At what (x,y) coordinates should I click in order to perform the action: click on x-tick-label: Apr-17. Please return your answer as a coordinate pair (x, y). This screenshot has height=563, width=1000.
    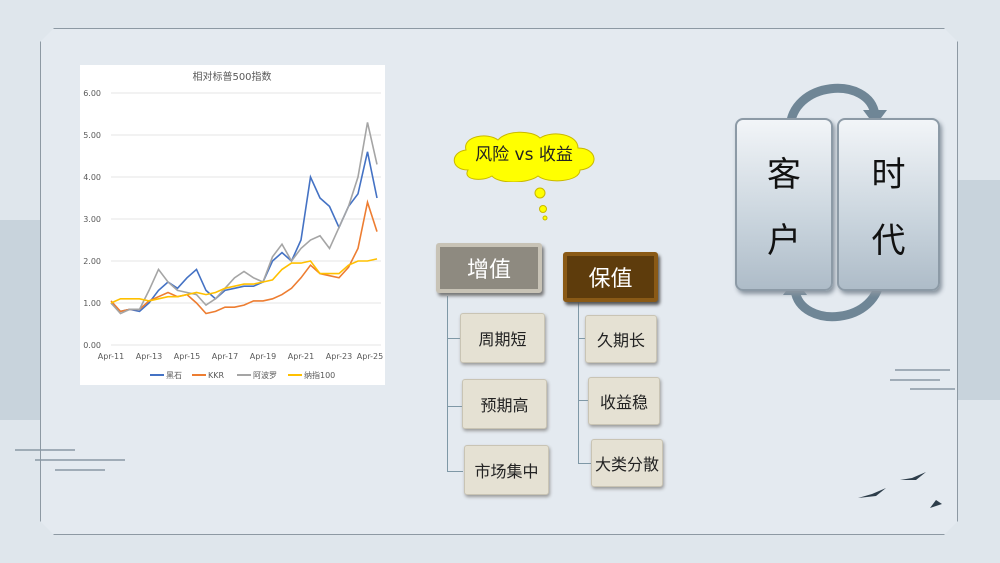
    Looking at the image, I should click on (225, 356).